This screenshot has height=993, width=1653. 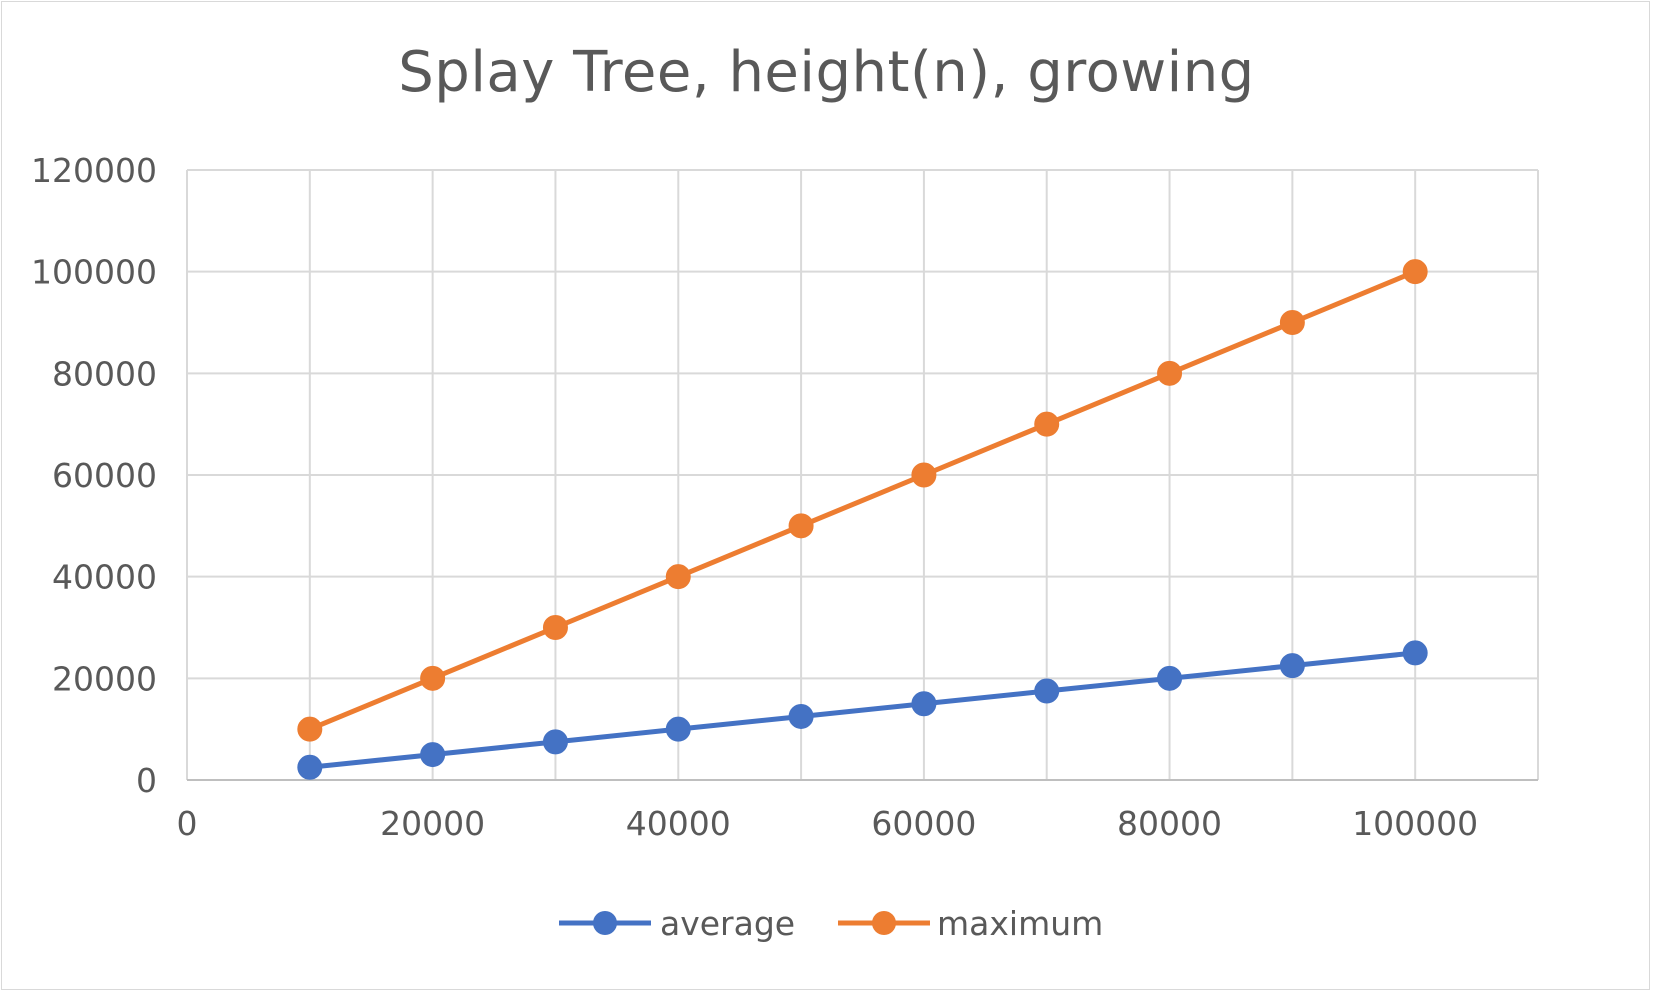 I want to click on series-average, so click(x=862, y=710).